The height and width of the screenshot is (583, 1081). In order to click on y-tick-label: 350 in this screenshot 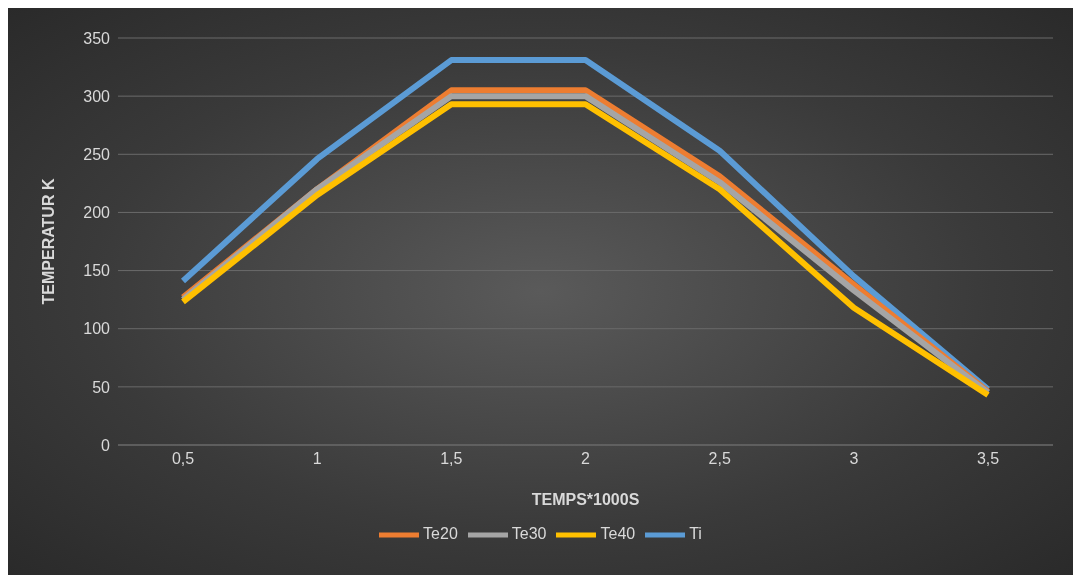, I will do `click(97, 38)`.